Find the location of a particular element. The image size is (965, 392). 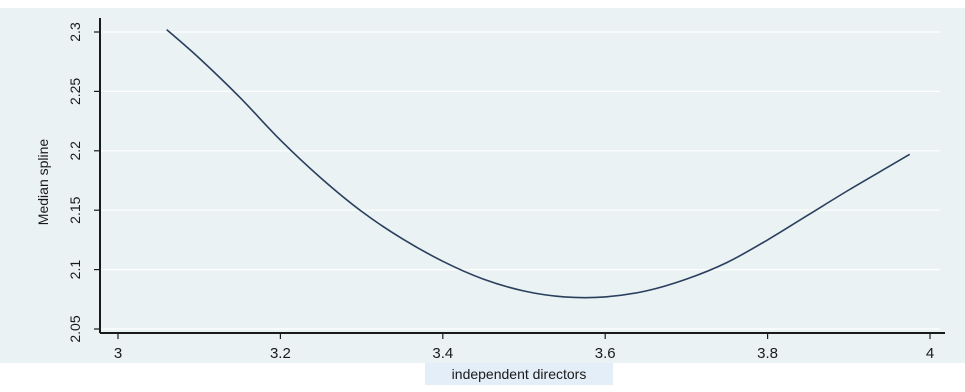

y-tick-label: 2.2 is located at coordinates (75, 151).